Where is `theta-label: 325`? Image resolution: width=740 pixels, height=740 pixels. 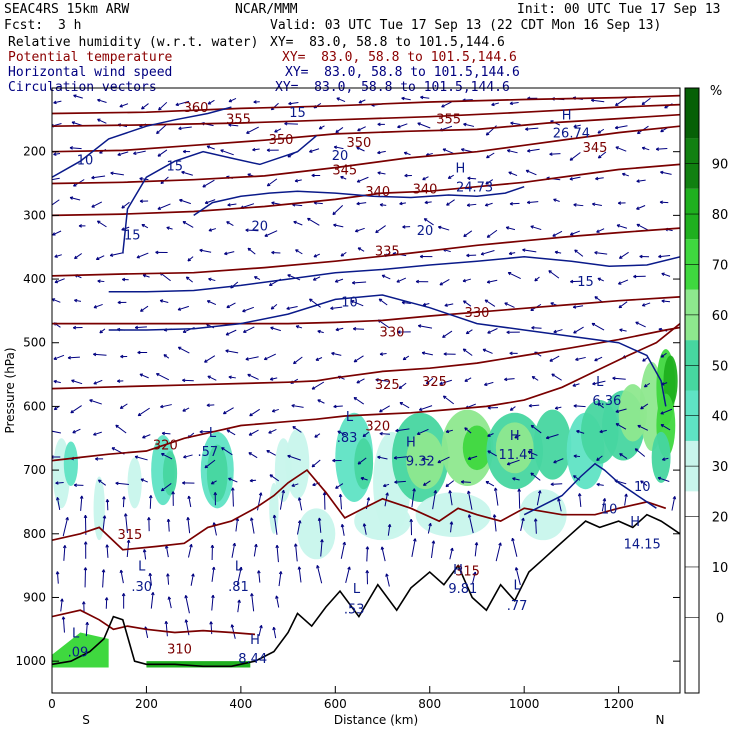
theta-label: 325 is located at coordinates (434, 382).